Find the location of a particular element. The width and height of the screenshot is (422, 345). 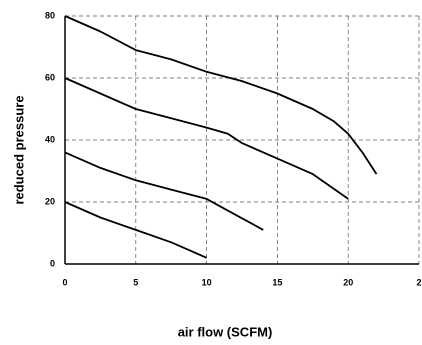

x-tick-label: 20 is located at coordinates (348, 282).